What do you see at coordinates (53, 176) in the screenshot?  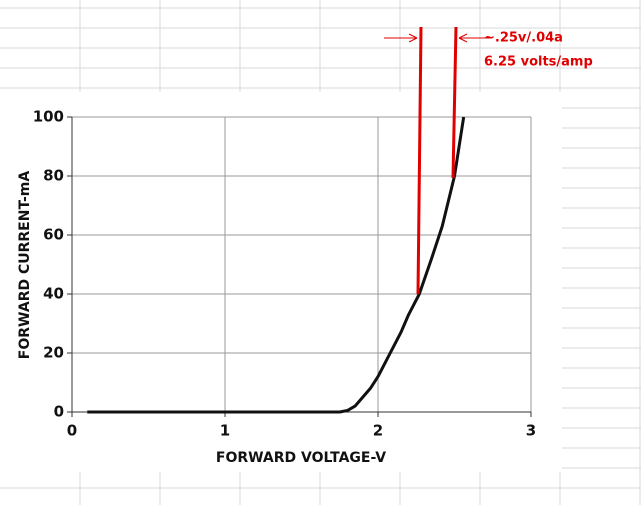 I see `y-tick-label: 80` at bounding box center [53, 176].